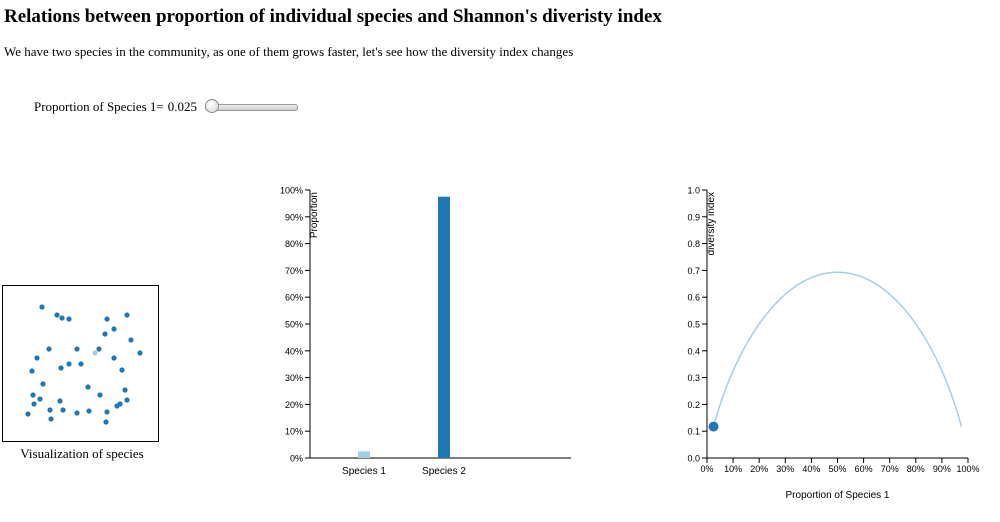  What do you see at coordinates (942, 469) in the screenshot?
I see `line-x-tick-label: 90%` at bounding box center [942, 469].